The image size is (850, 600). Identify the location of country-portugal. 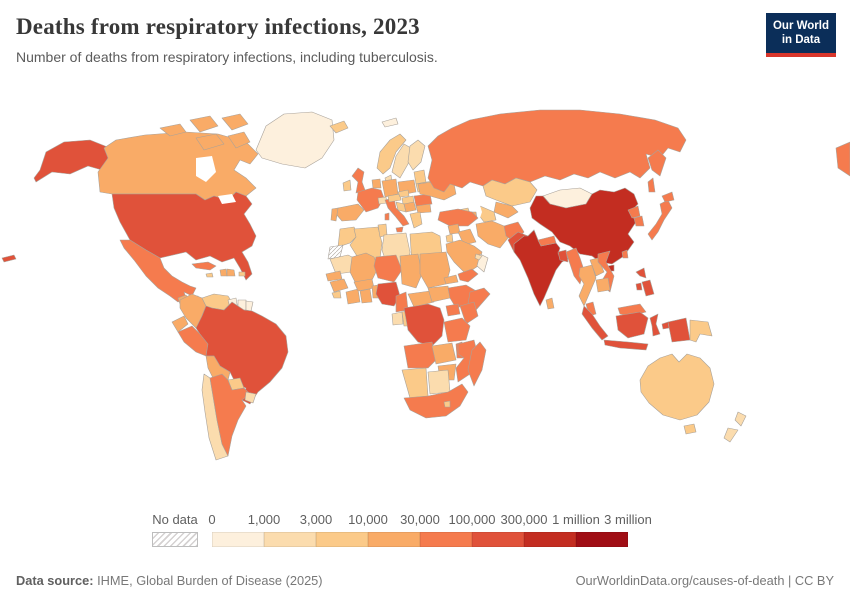
(334, 214).